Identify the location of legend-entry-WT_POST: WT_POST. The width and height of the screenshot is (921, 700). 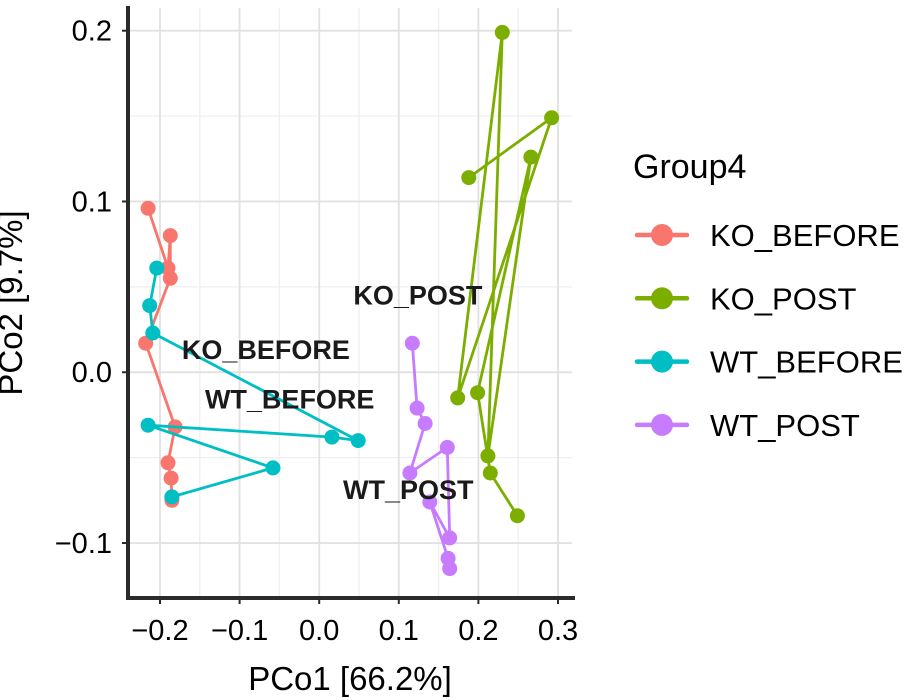
(747, 425).